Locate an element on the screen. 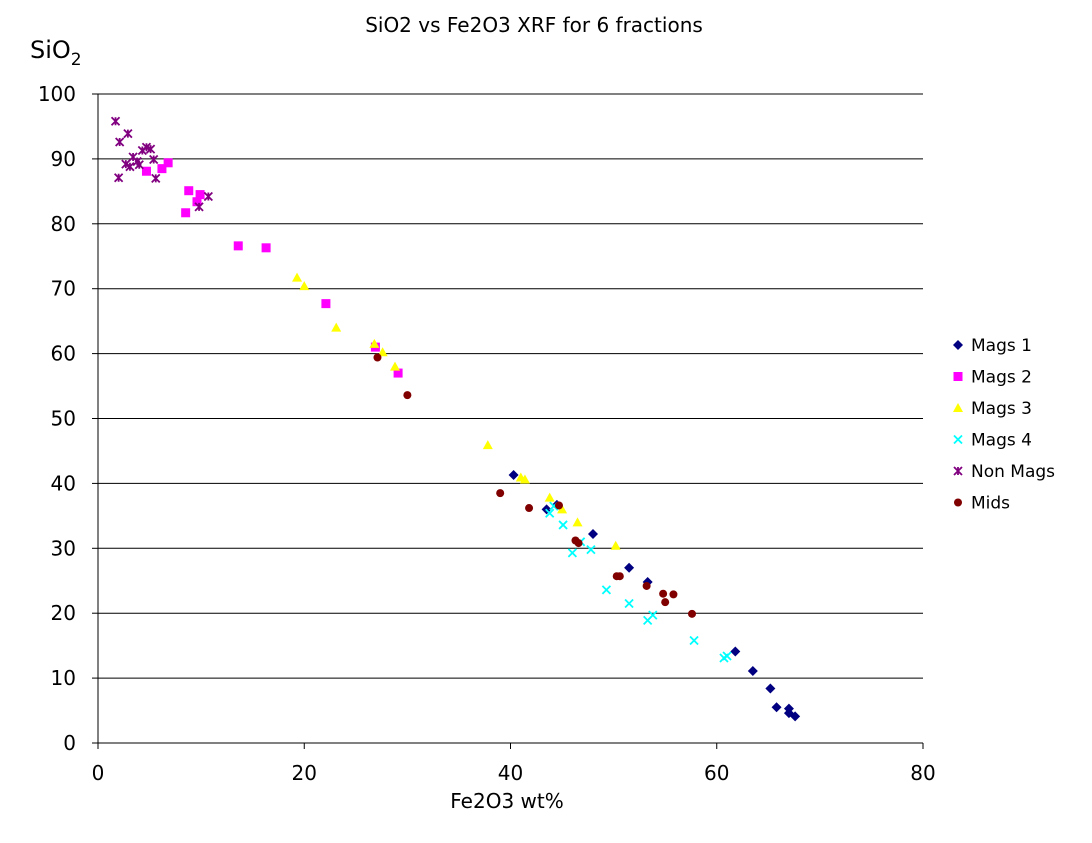 Image resolution: width=1092 pixels, height=843 pixels. y-tick-label: 90 is located at coordinates (63, 159).